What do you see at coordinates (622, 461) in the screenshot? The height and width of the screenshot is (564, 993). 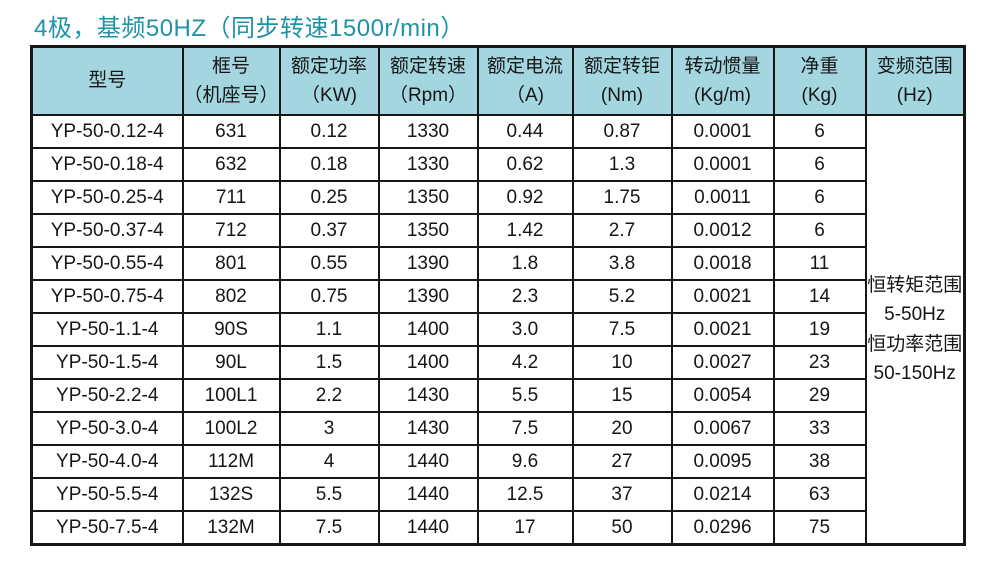 I see `table-cell: 27` at bounding box center [622, 461].